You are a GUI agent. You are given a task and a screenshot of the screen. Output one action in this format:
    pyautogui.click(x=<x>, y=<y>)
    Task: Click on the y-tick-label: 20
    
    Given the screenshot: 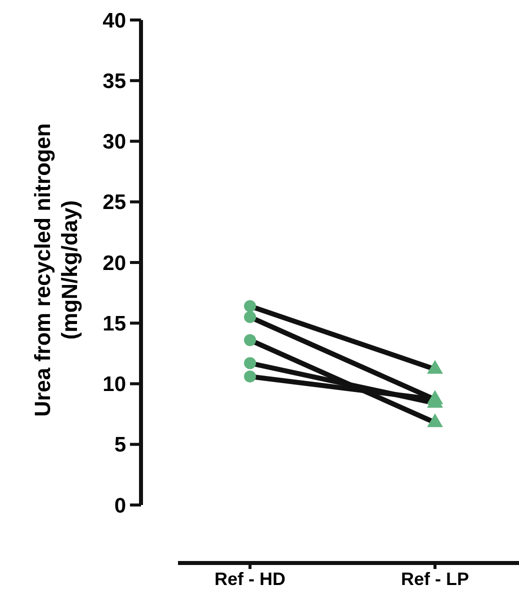 What is the action you would take?
    pyautogui.click(x=114, y=263)
    